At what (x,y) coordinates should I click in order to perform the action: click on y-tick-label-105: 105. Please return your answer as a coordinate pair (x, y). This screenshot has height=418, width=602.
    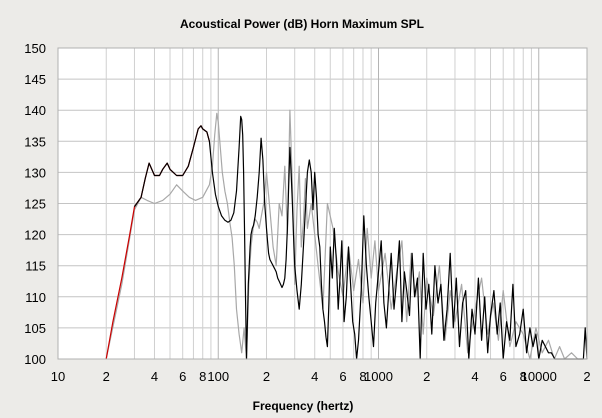
    Looking at the image, I should click on (35, 328).